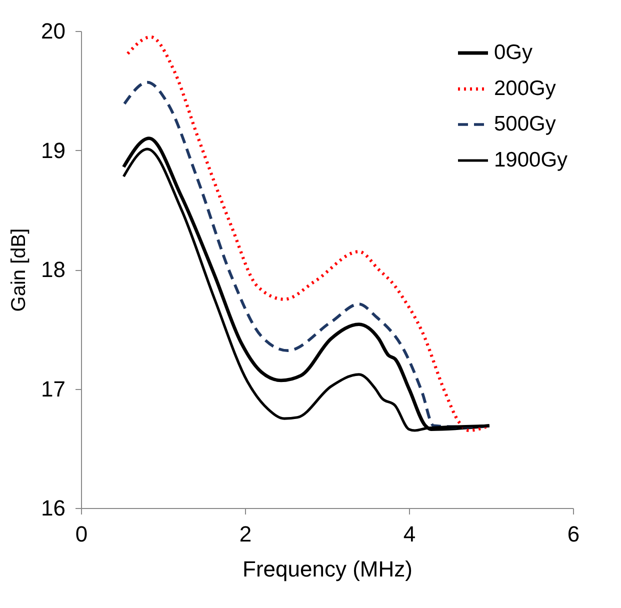 The height and width of the screenshot is (608, 621). Describe the element at coordinates (409, 534) in the screenshot. I see `x-tick-label: 4` at that location.